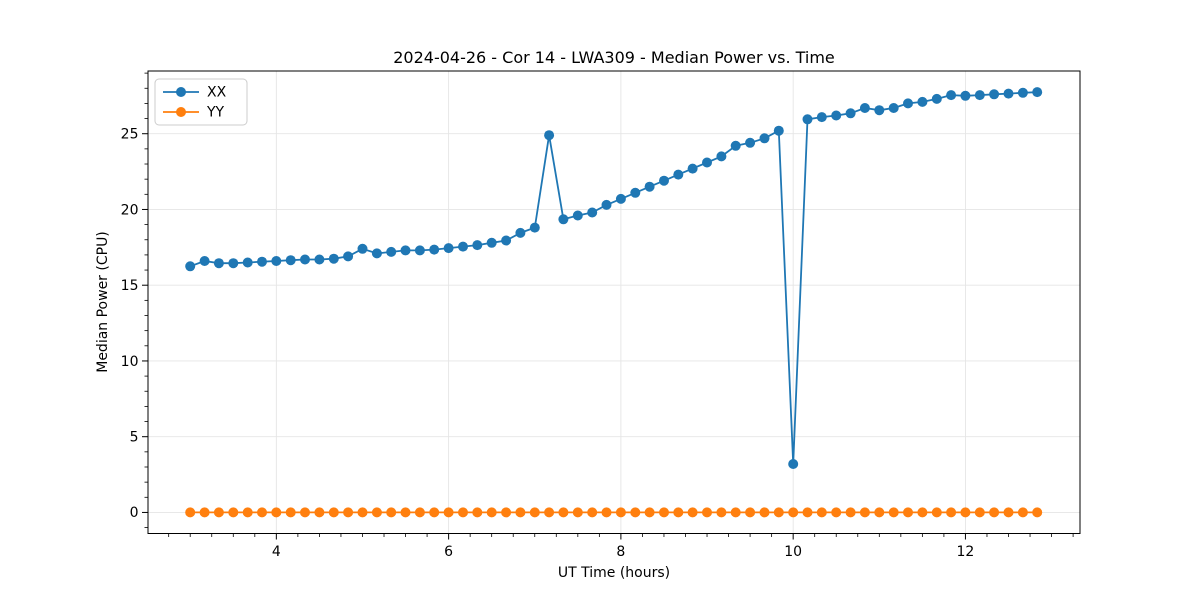  Describe the element at coordinates (448, 552) in the screenshot. I see `x-tick-label: 6` at that location.